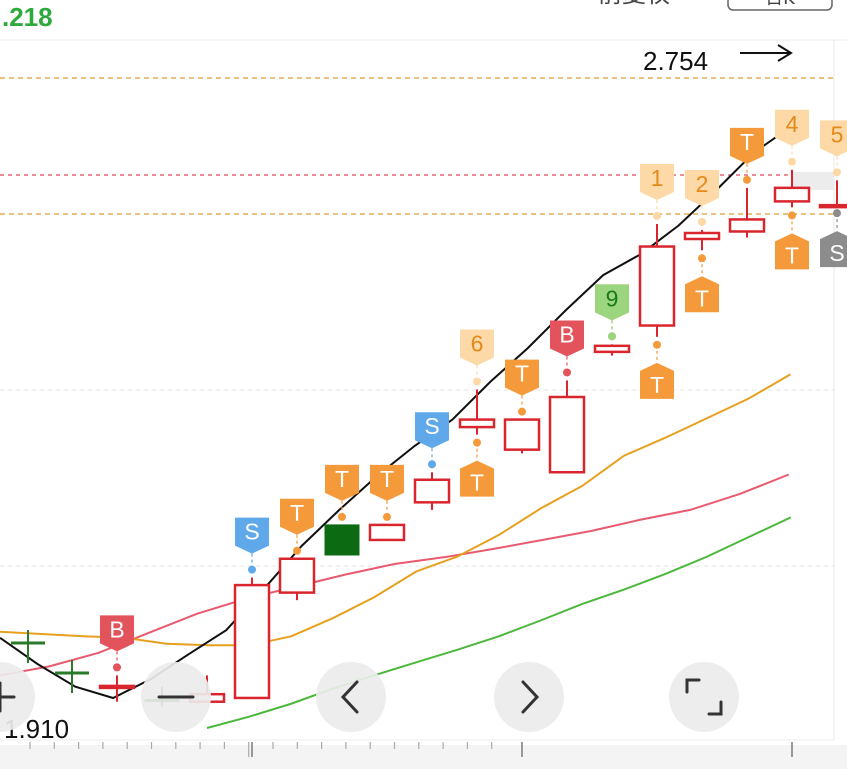  I want to click on tag-label: 6, so click(477, 343).